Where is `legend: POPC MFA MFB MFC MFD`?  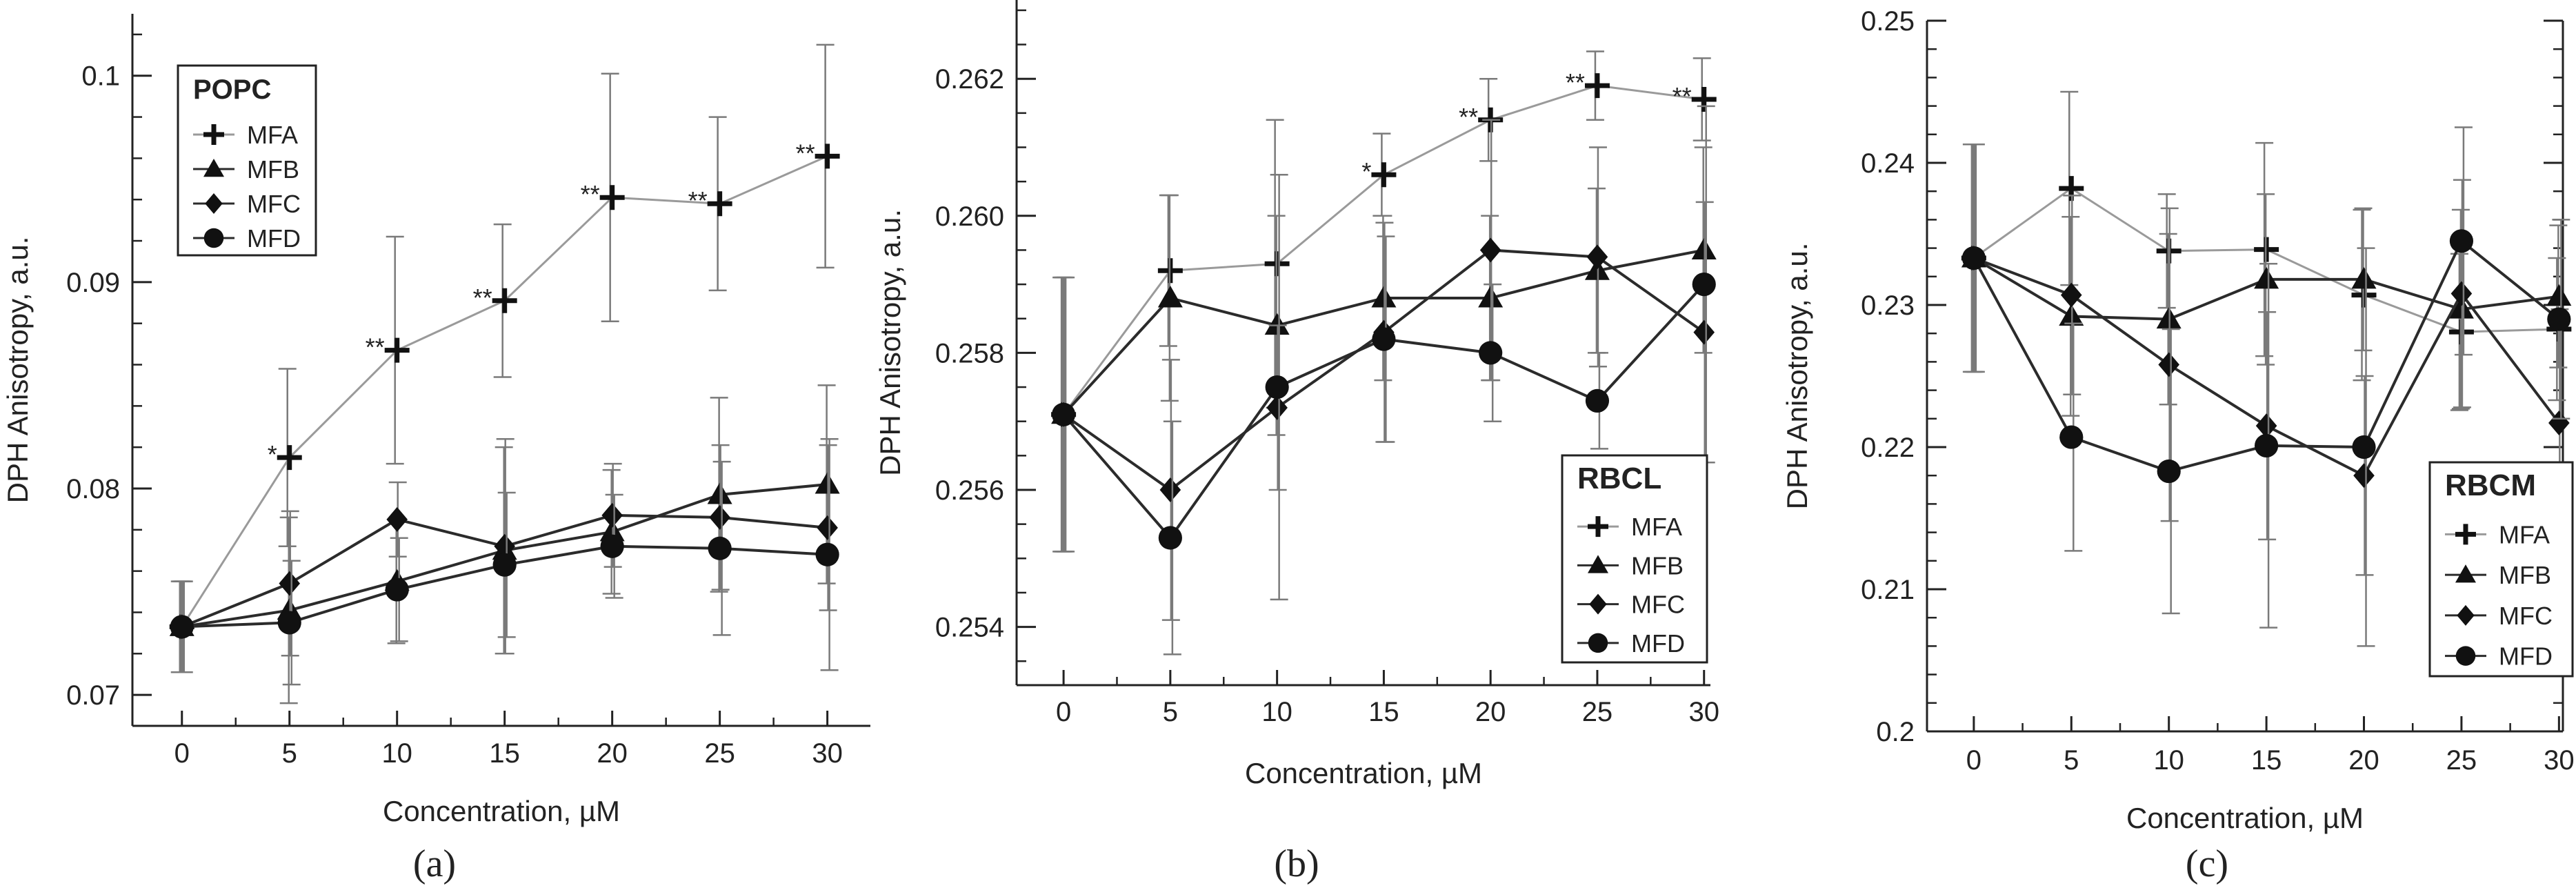 legend: POPC MFA MFB MFC MFD is located at coordinates (247, 160).